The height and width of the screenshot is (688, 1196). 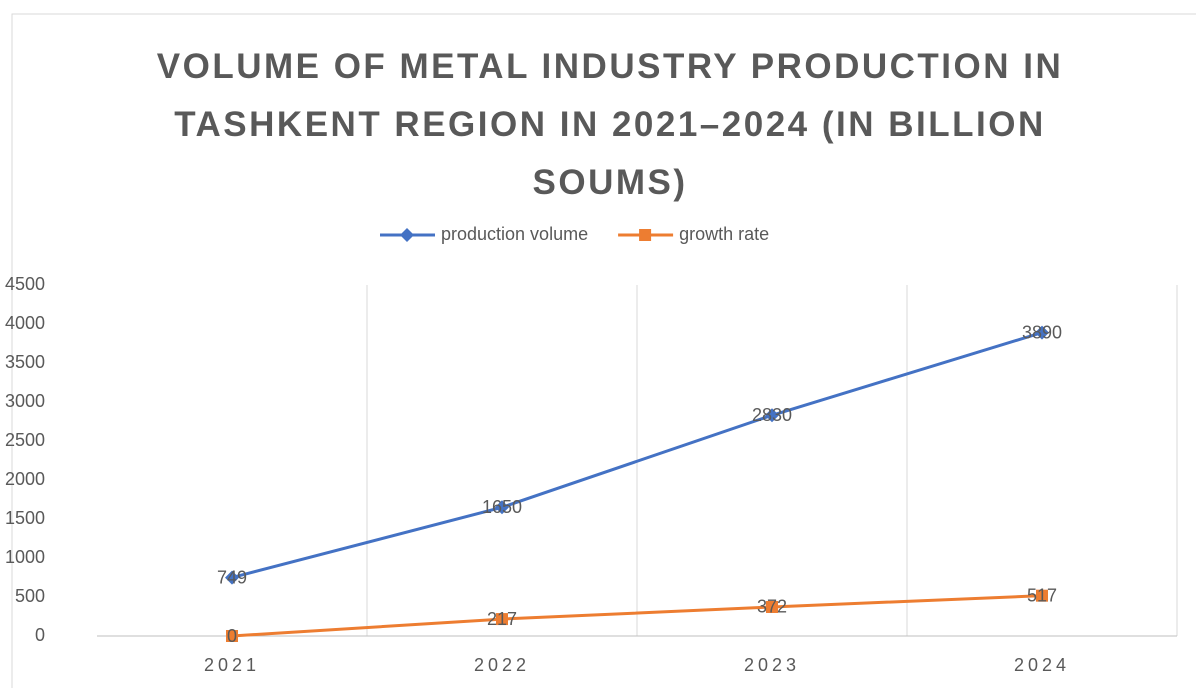 I want to click on data-label: 0, so click(x=232, y=636).